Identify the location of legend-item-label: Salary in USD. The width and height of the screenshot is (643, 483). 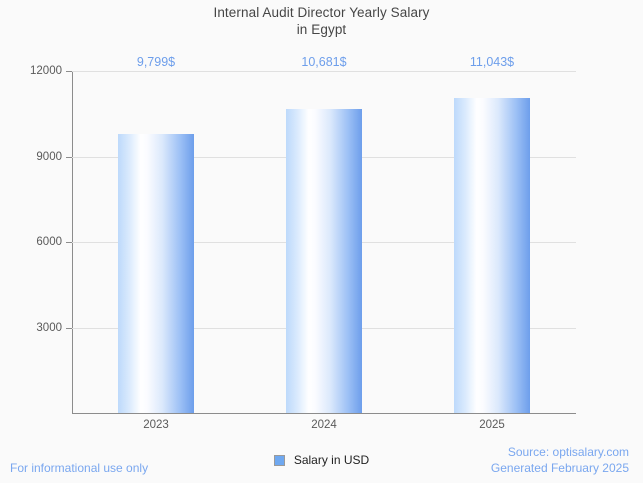
(331, 460).